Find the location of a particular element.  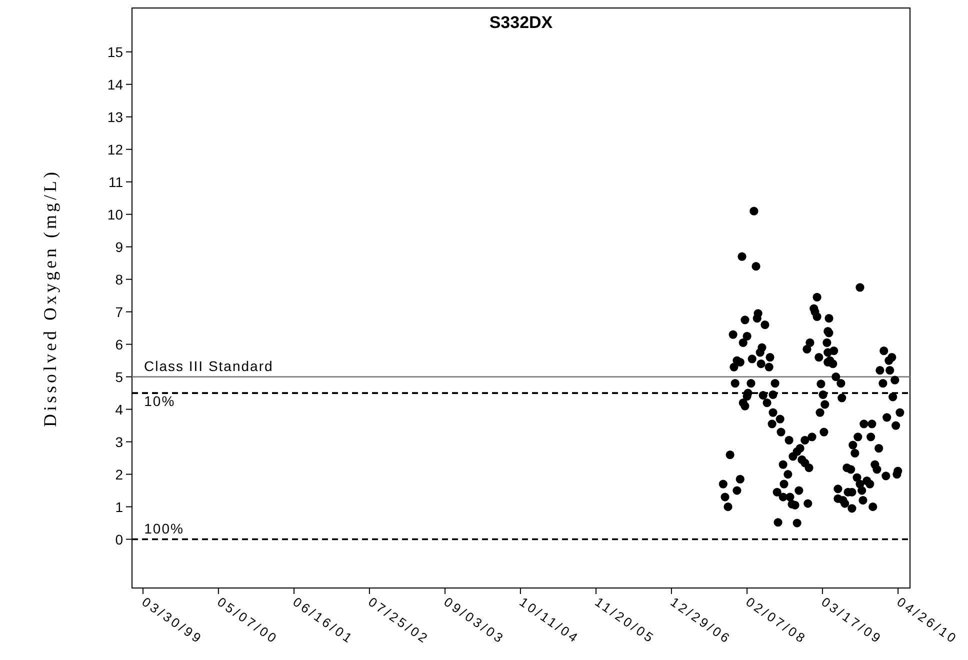

y-tick-label: 14 is located at coordinates (115, 84).